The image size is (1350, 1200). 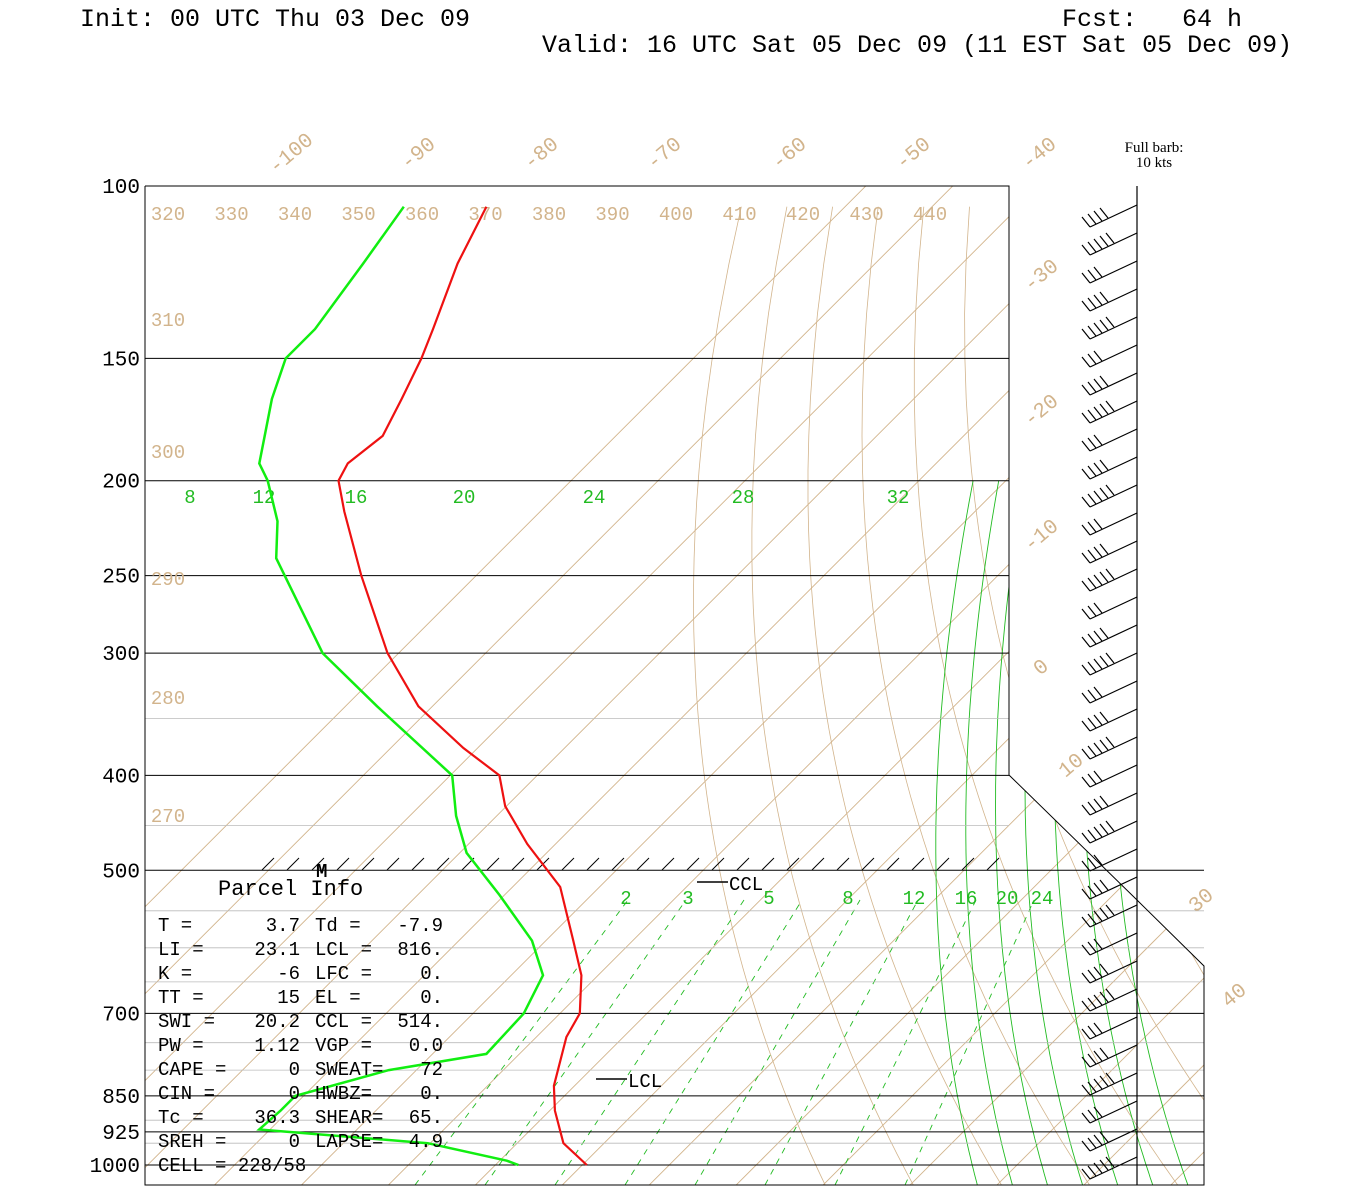 What do you see at coordinates (1152, 19) in the screenshot?
I see `forecast-hour: Fcst: 64 h` at bounding box center [1152, 19].